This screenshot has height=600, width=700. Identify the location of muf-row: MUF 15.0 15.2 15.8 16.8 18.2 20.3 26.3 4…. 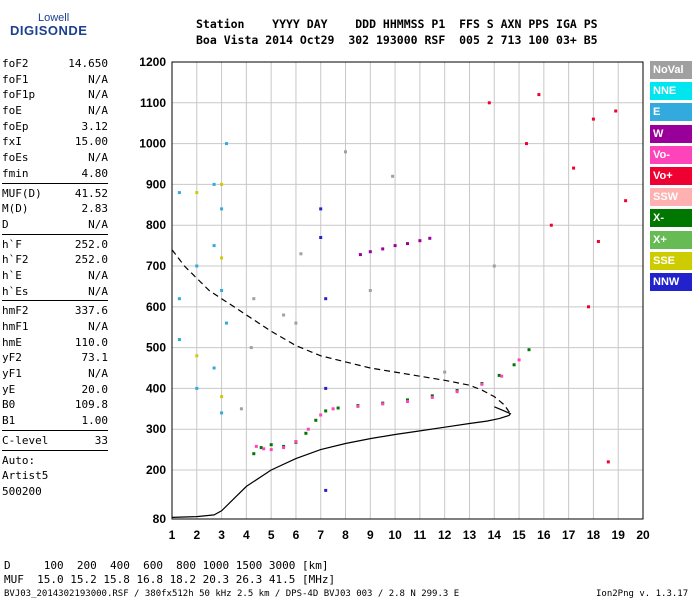
(170, 579).